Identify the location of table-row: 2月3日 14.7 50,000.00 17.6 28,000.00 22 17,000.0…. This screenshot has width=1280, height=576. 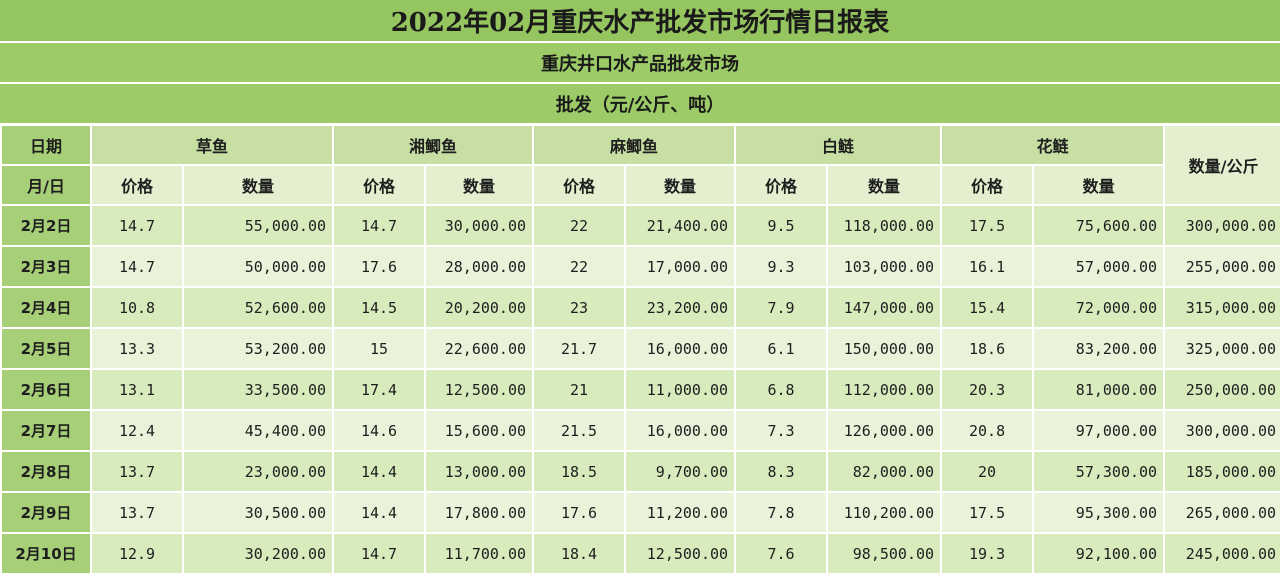
(641, 266).